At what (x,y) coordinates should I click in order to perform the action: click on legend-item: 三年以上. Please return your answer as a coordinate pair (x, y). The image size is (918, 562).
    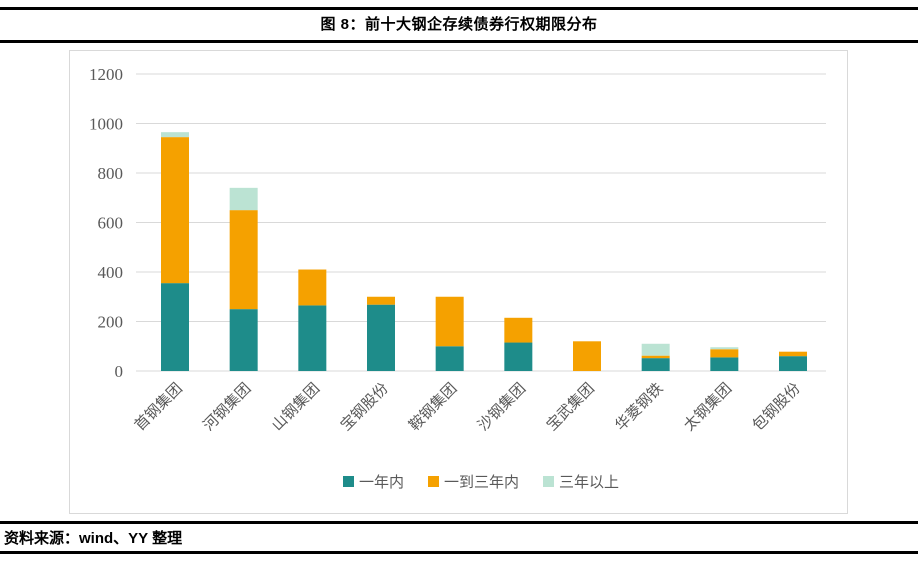
    Looking at the image, I should click on (581, 481).